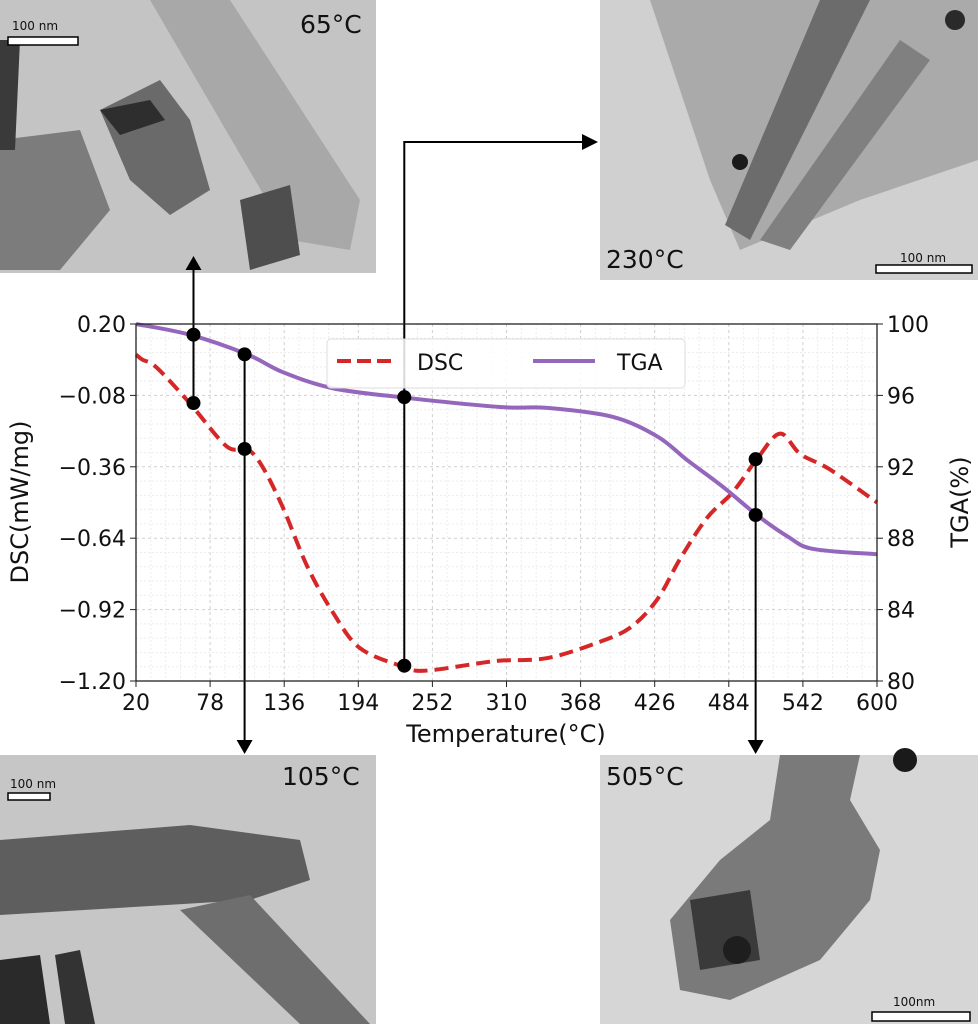  I want to click on x-tick-label: 426, so click(655, 703).